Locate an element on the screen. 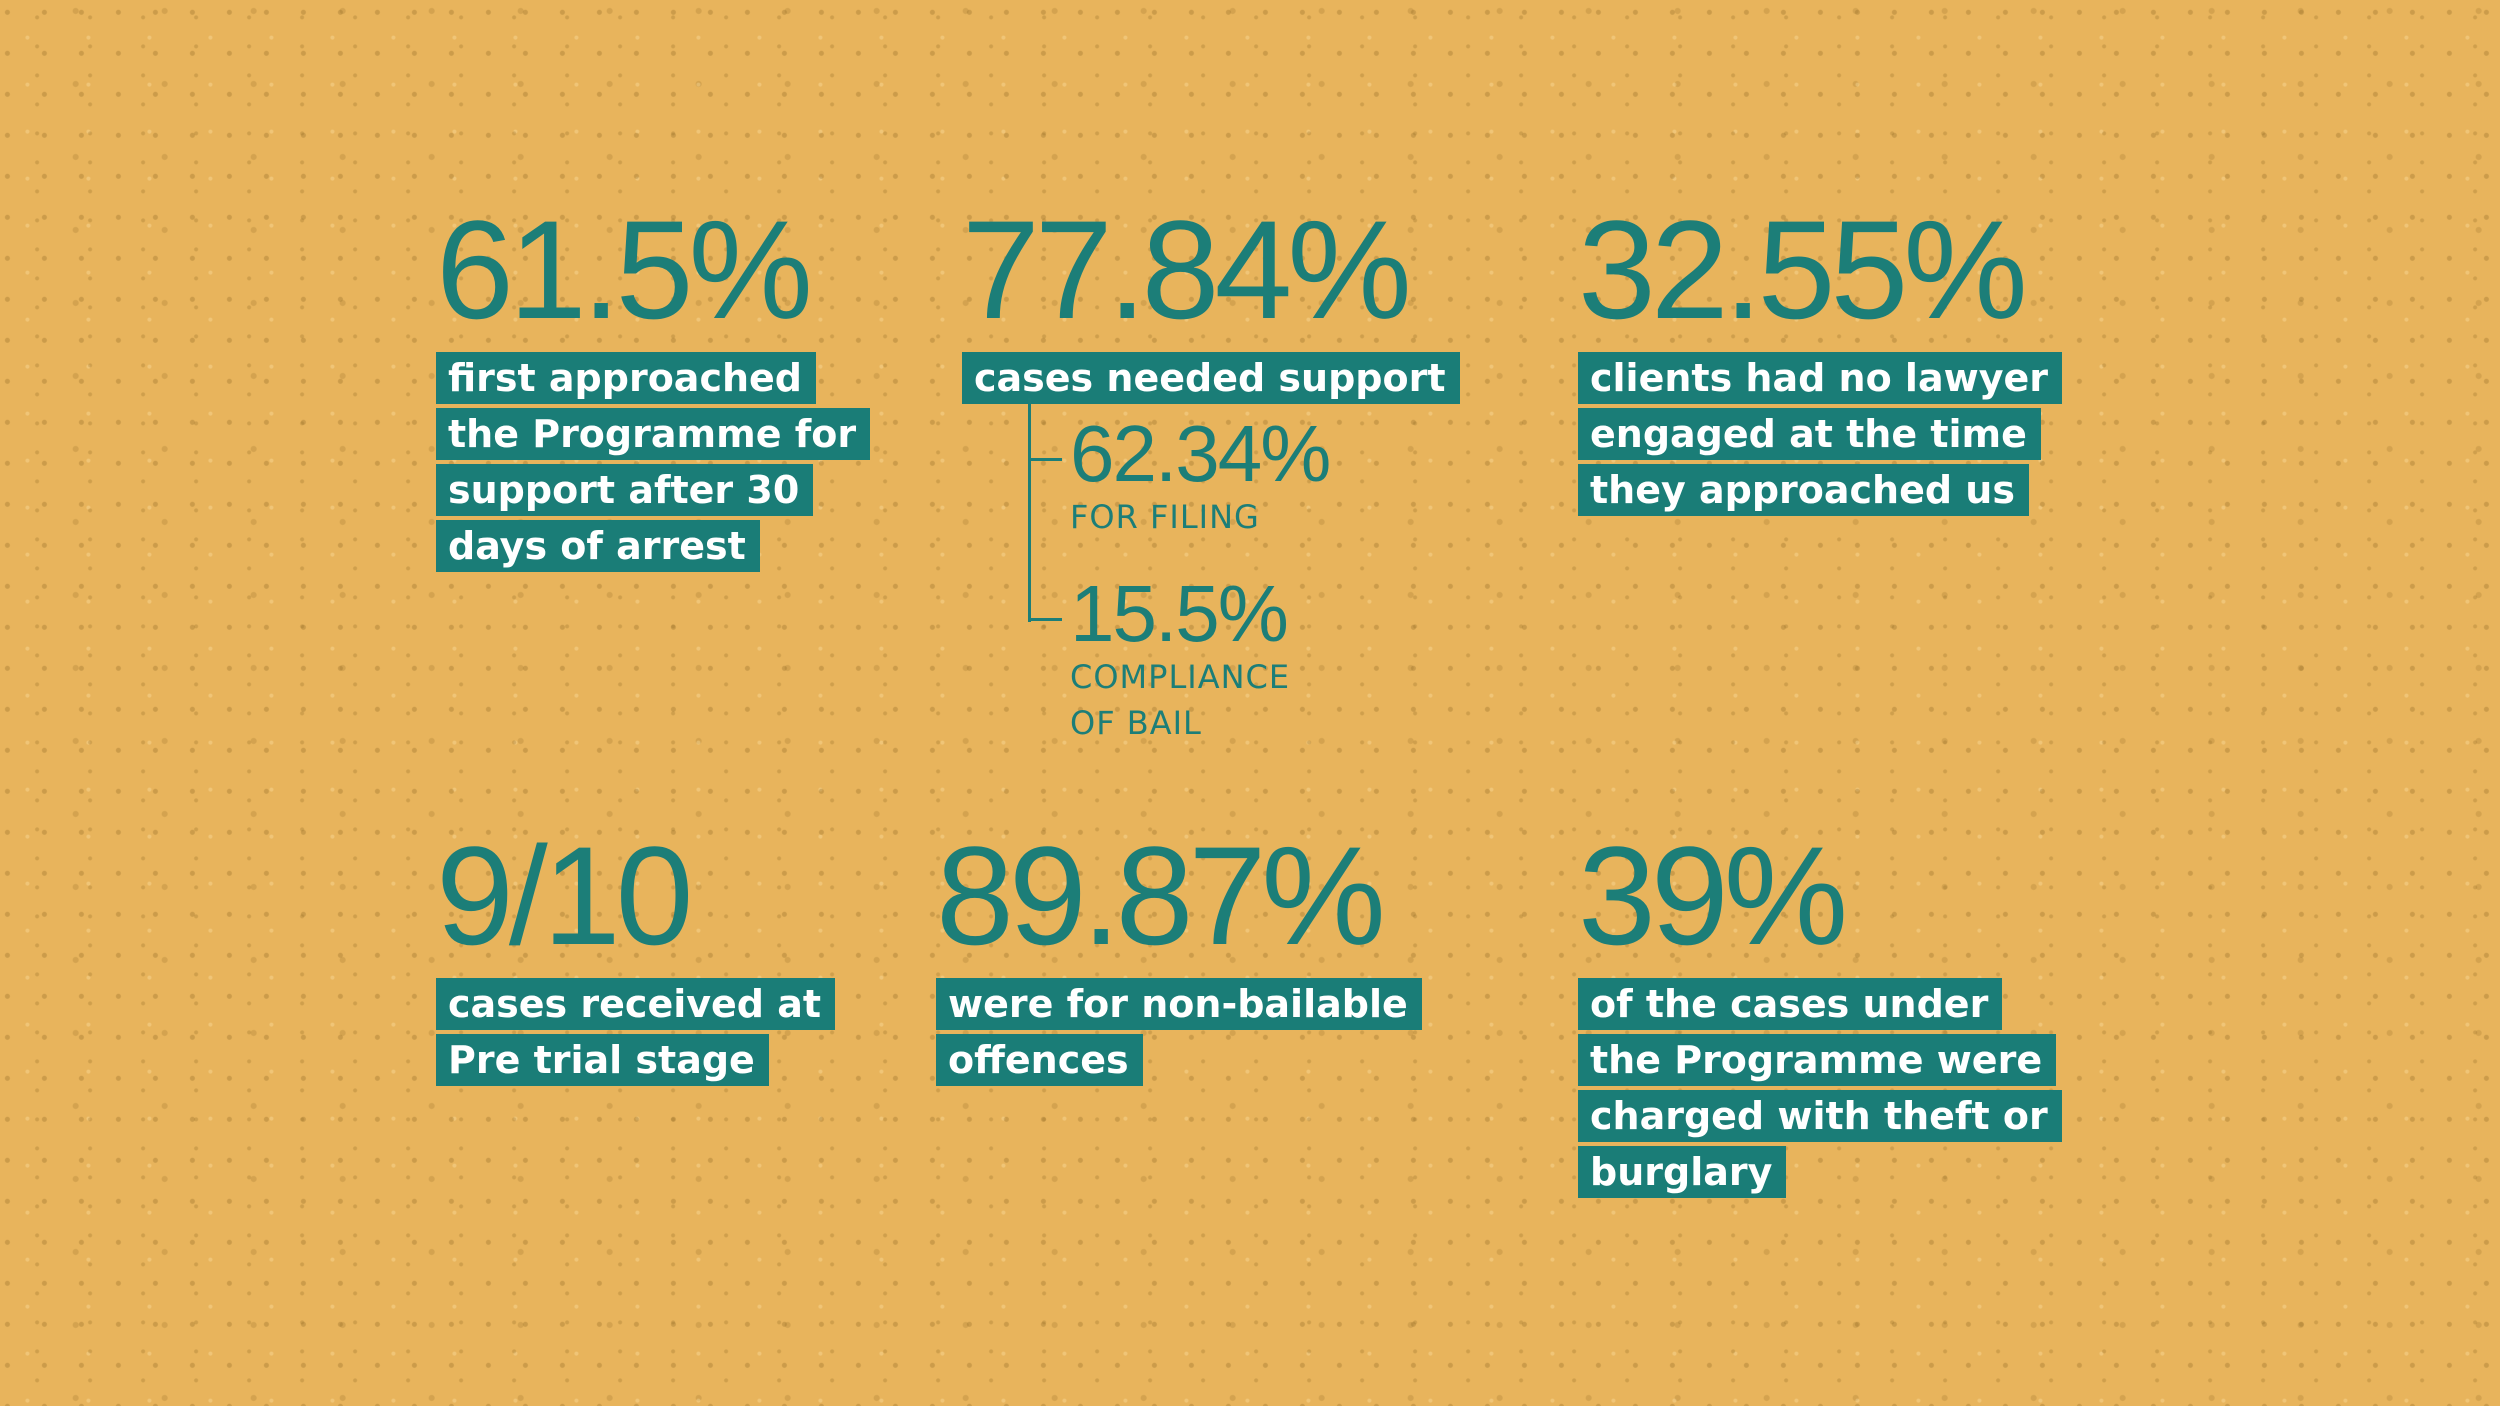 The height and width of the screenshot is (1406, 2500). stat-non-bailable: 89.87% were for non-bailable offences is located at coordinates (1179, 958).